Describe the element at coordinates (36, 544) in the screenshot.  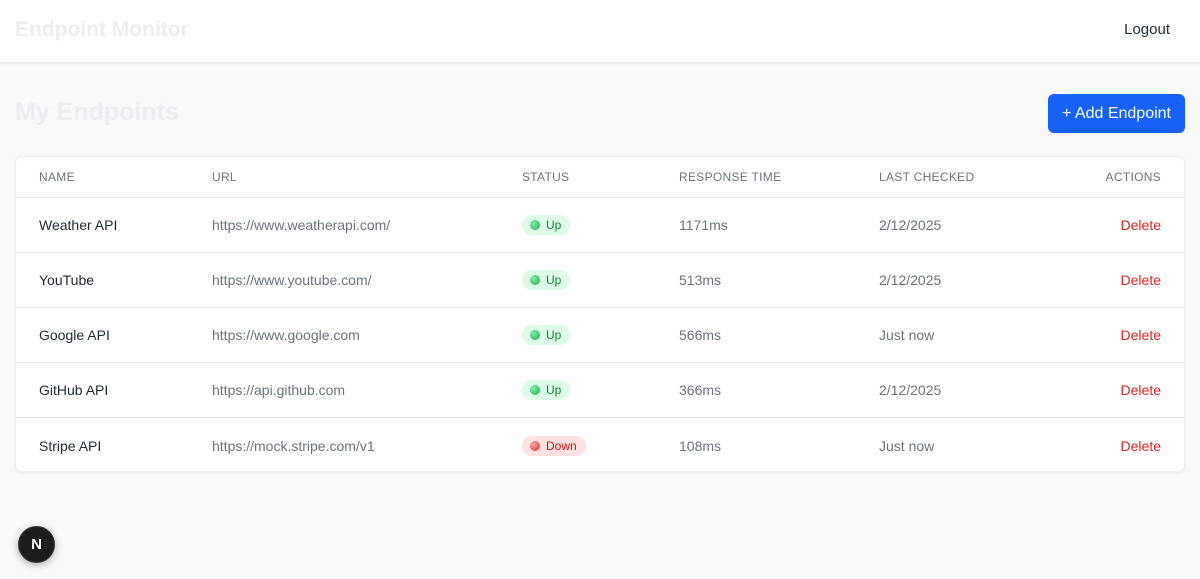
I see `nextjs-icon: N` at that location.